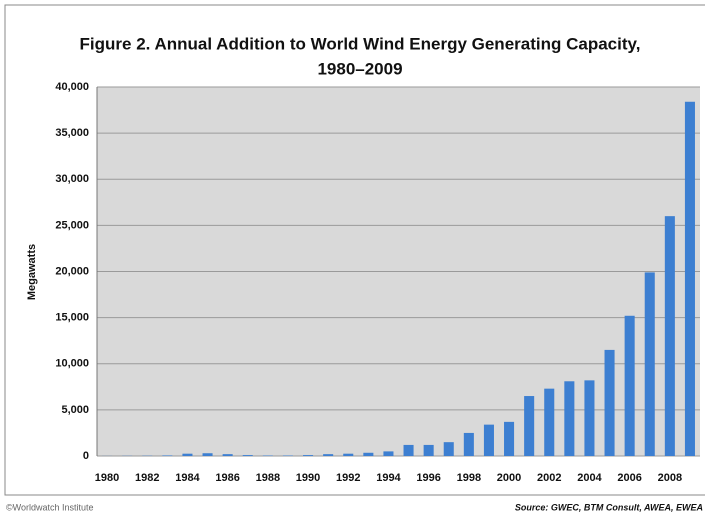 This screenshot has width=705, height=515. What do you see at coordinates (469, 478) in the screenshot?
I see `x-tick-label: 1998` at bounding box center [469, 478].